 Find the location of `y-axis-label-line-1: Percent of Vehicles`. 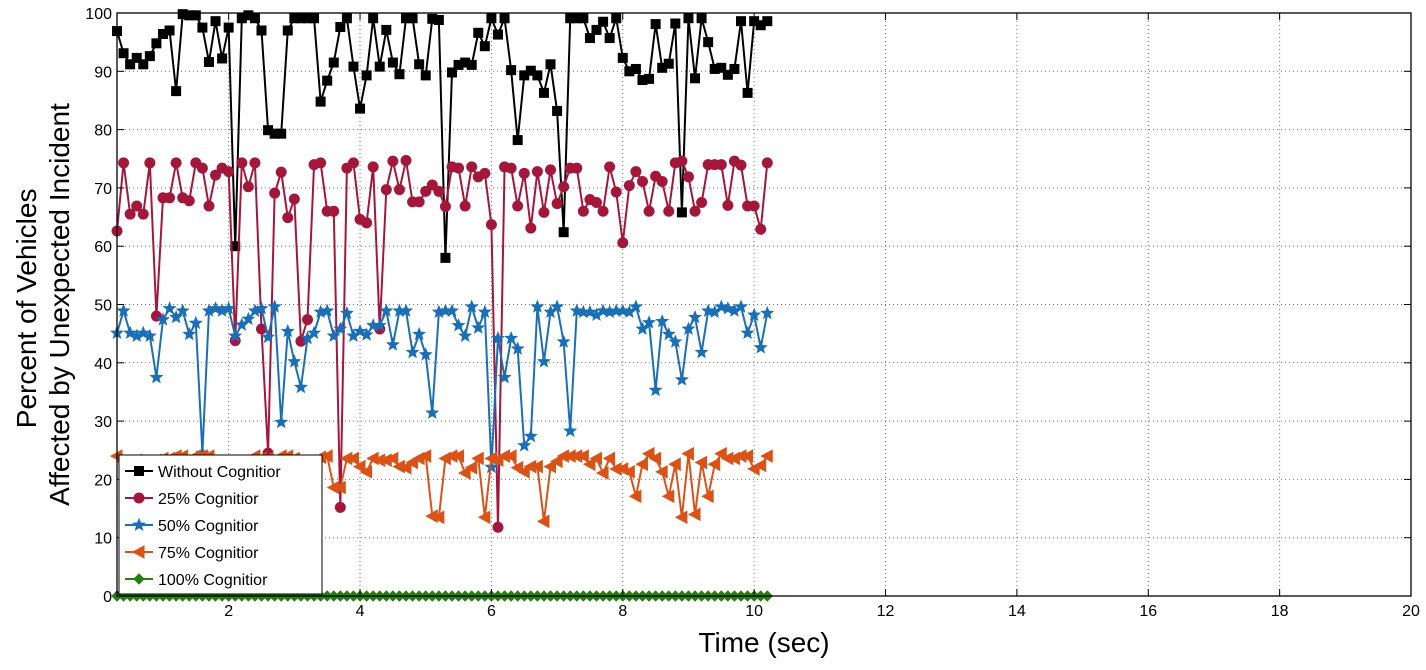

y-axis-label-line-1: Percent of Vehicles is located at coordinates (26, 309).